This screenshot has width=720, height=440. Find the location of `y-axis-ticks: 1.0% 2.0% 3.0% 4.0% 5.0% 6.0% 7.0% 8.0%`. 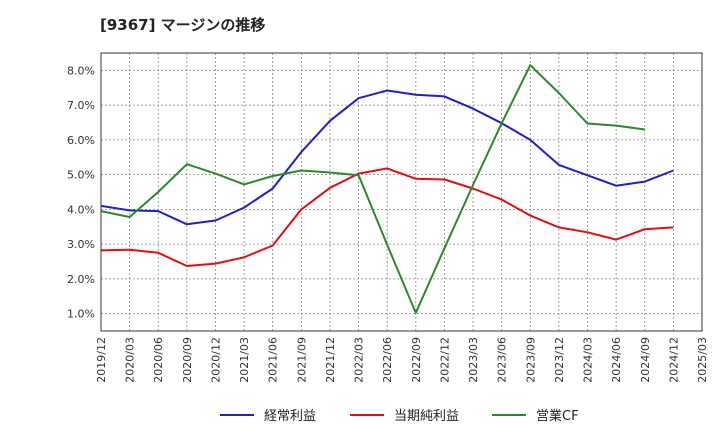

y-axis-ticks: 1.0% 2.0% 3.0% 4.0% 5.0% 6.0% 7.0% 8.0% is located at coordinates (81, 192).